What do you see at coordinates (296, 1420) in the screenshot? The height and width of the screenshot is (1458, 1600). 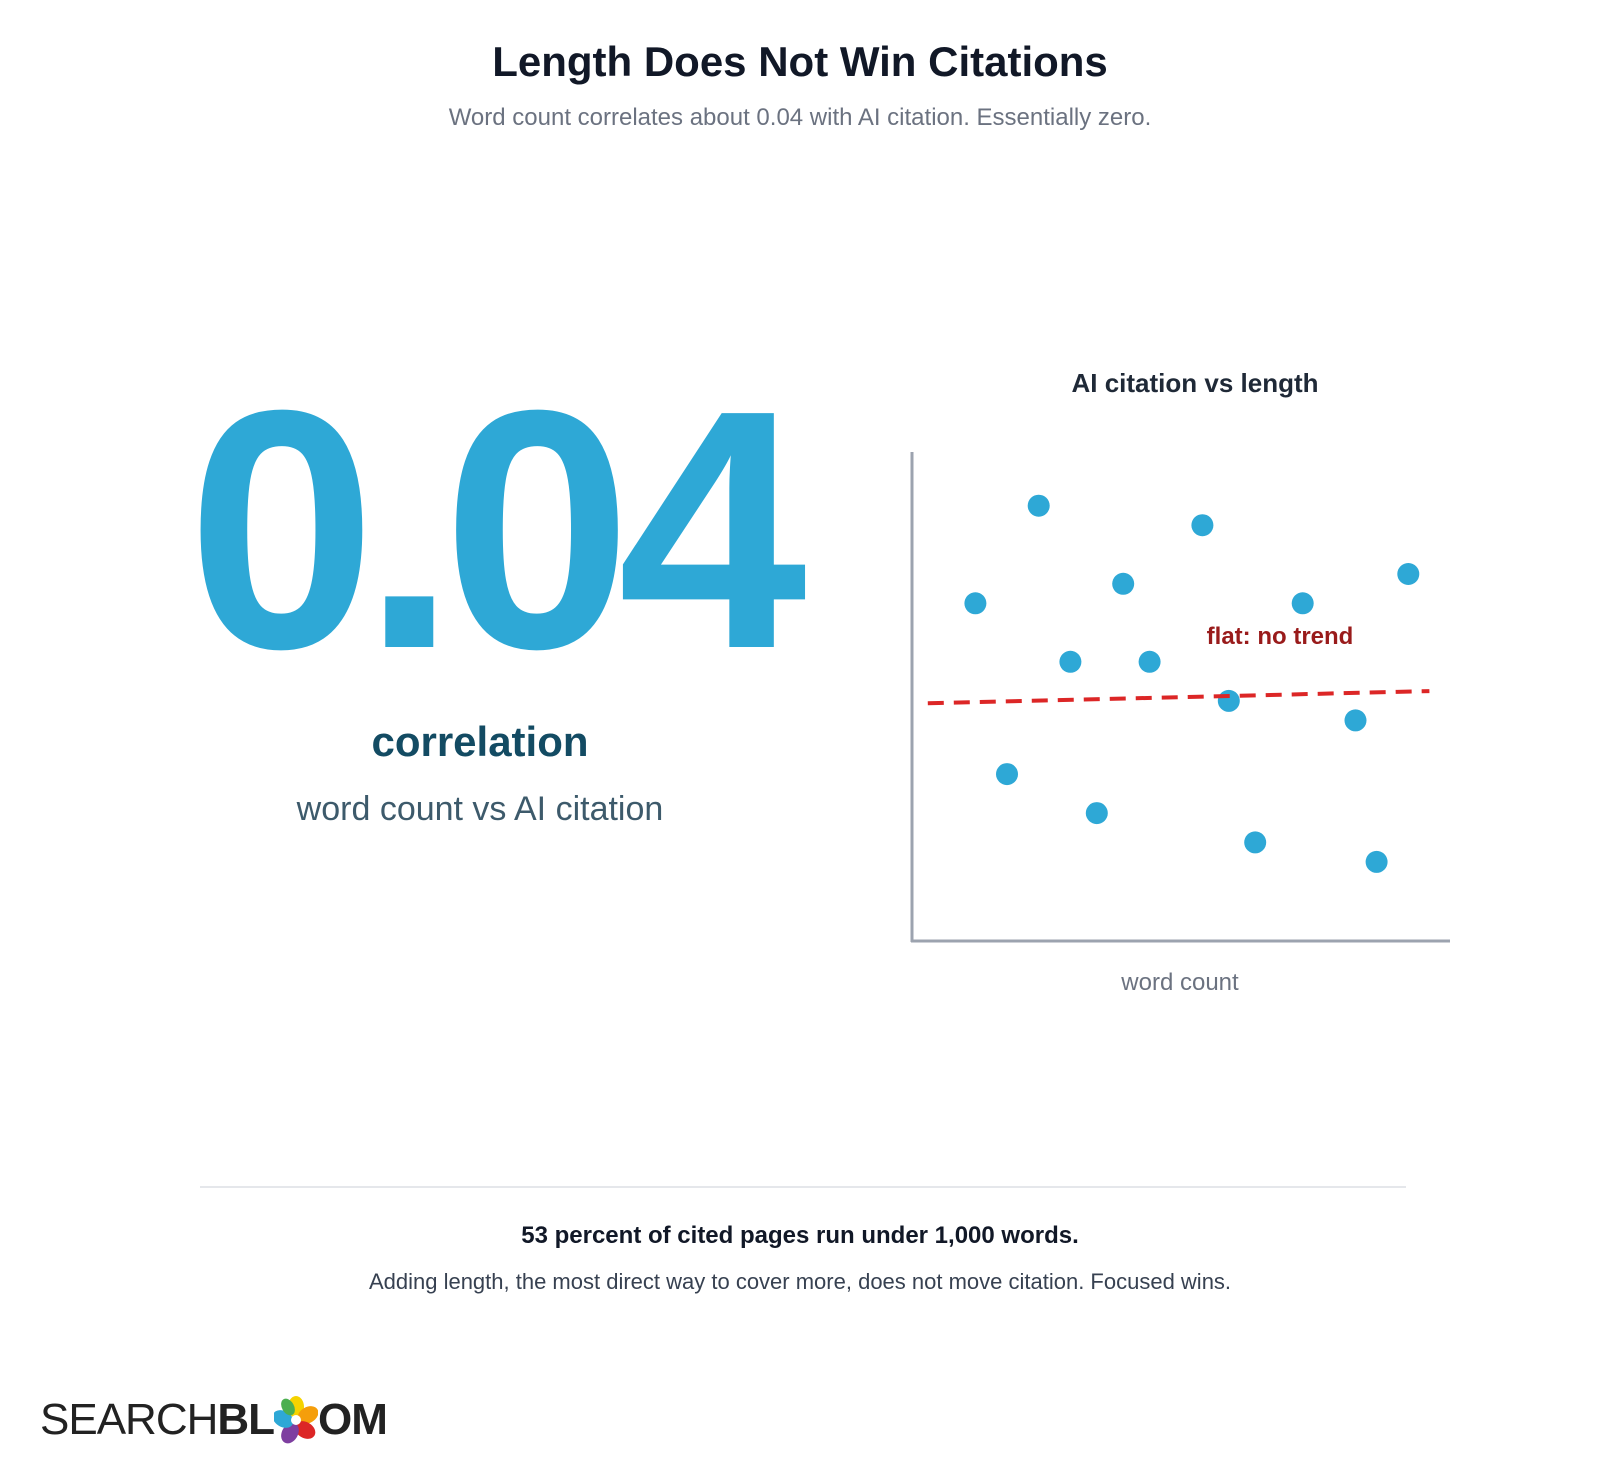 I see `flower-icon` at bounding box center [296, 1420].